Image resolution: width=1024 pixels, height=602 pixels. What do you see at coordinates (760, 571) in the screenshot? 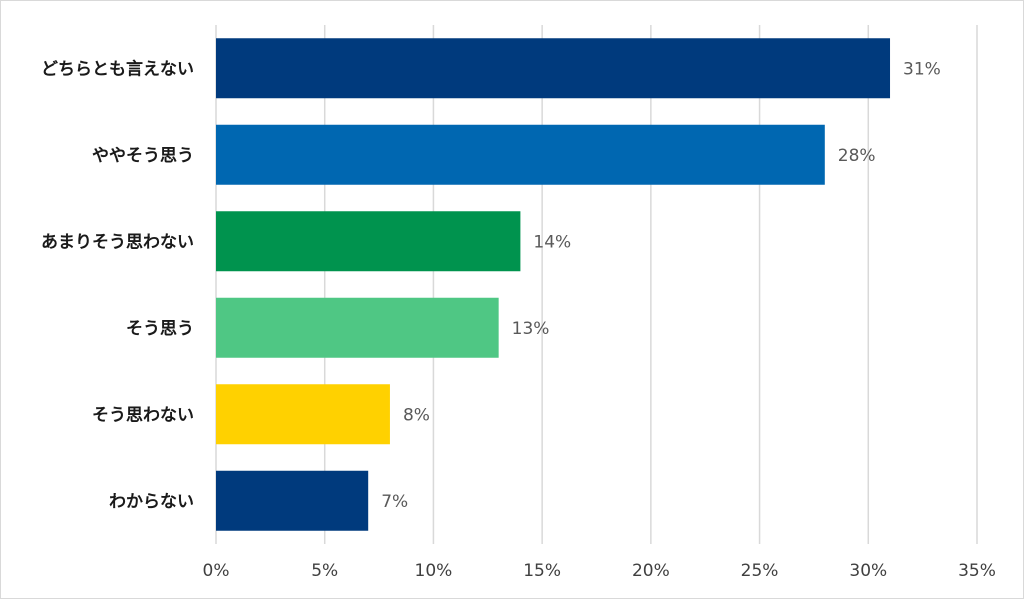
I see `x-tick-label: 25%` at bounding box center [760, 571].